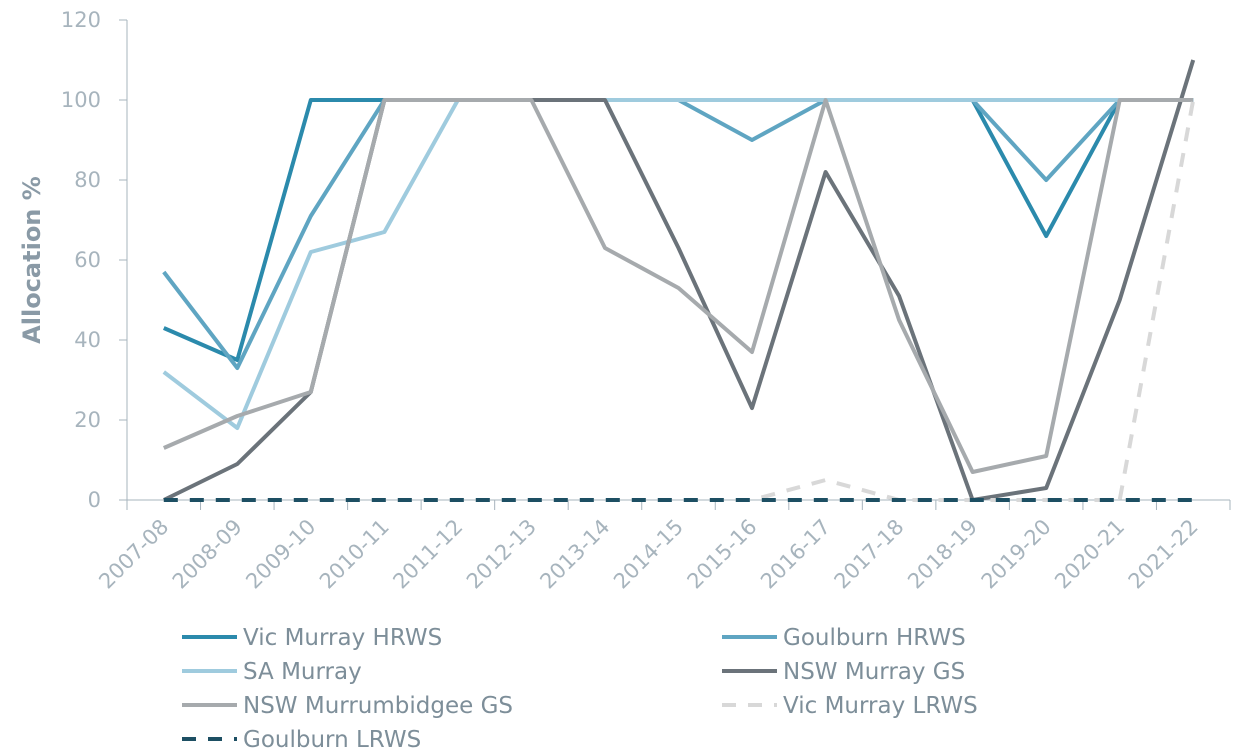 The width and height of the screenshot is (1233, 751). What do you see at coordinates (869, 554) in the screenshot?
I see `x-tick-label: 2017-18` at bounding box center [869, 554].